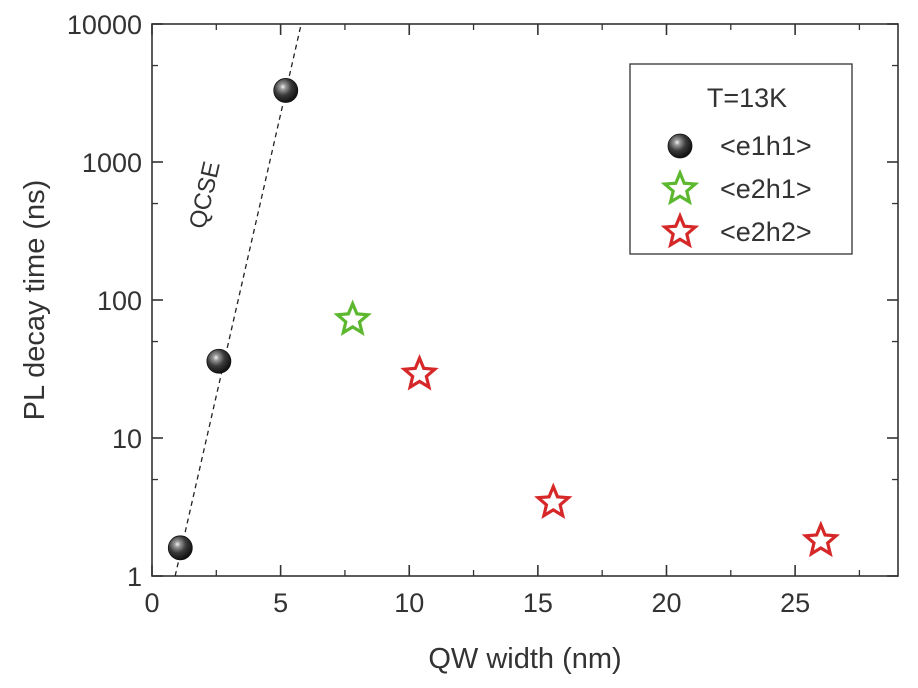 The image size is (918, 688). I want to click on x-tick-label: 10, so click(409, 603).